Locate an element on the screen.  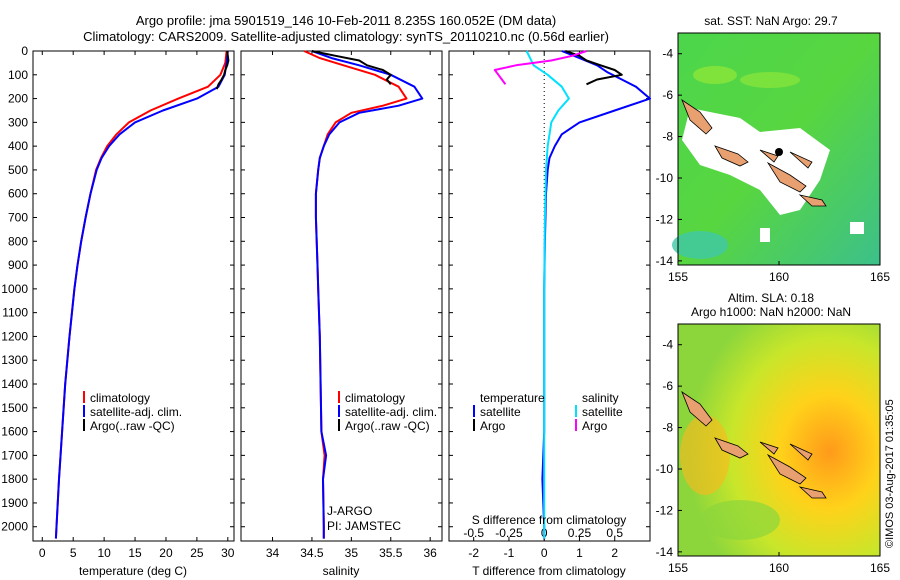
legend-temperature-title: temperature is located at coordinates (512, 398).